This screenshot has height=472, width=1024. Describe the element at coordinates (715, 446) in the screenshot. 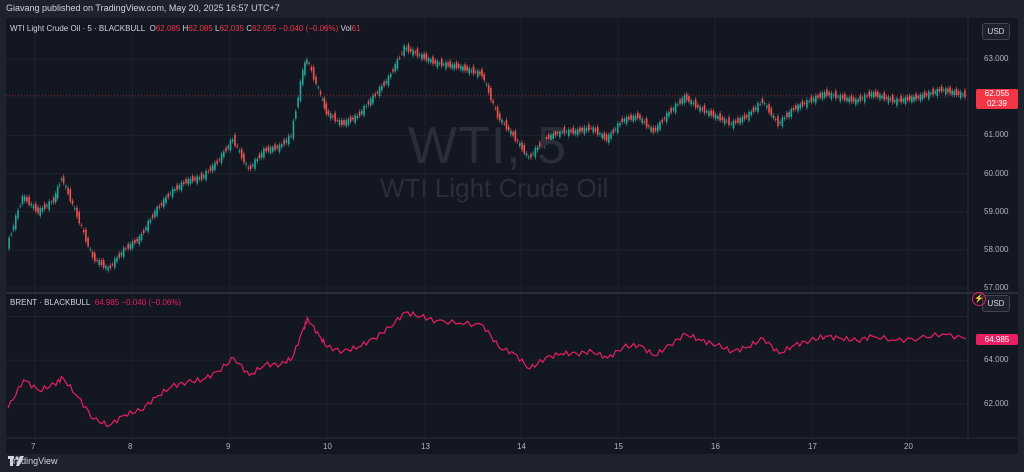

I see `x-tick-label: 16` at that location.